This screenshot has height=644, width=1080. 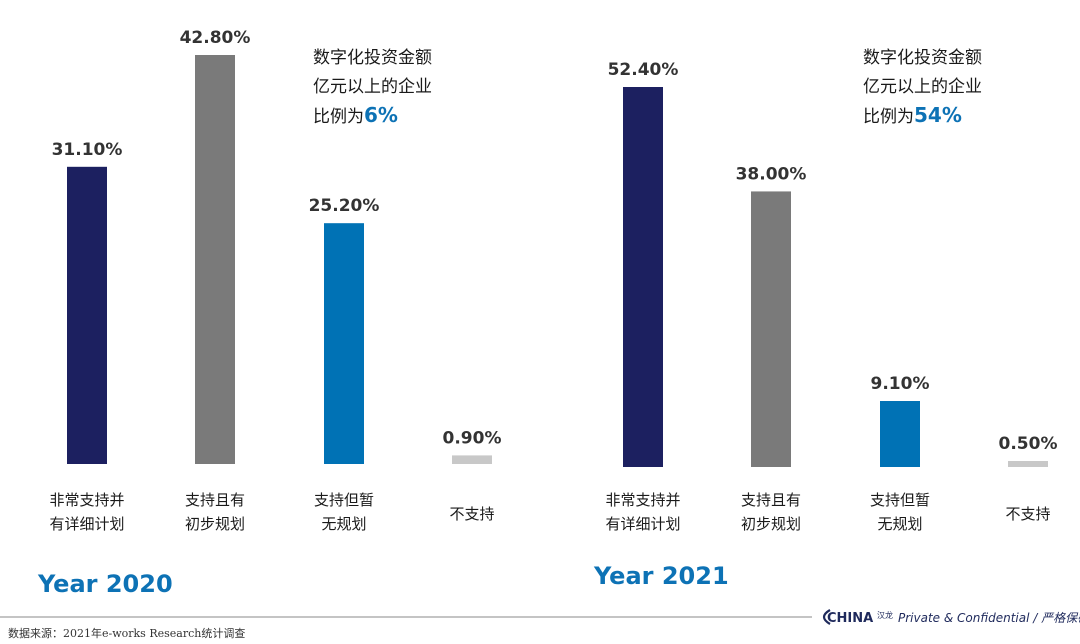 What do you see at coordinates (938, 115) in the screenshot?
I see `note-highlight: 54%` at bounding box center [938, 115].